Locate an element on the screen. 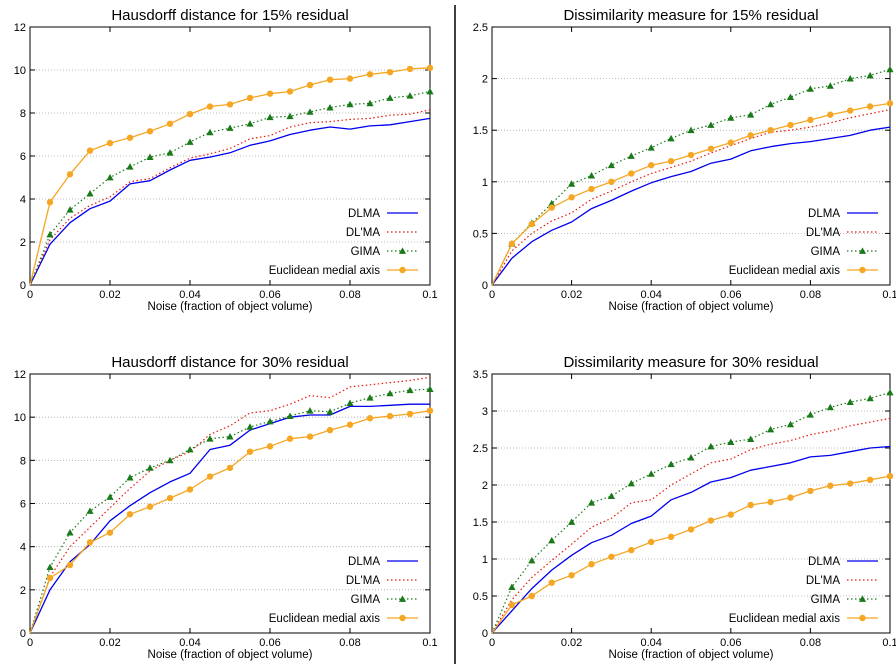 The image size is (896, 669). chart-title: Dissimilarity measure for 15% residual is located at coordinates (690, 15).